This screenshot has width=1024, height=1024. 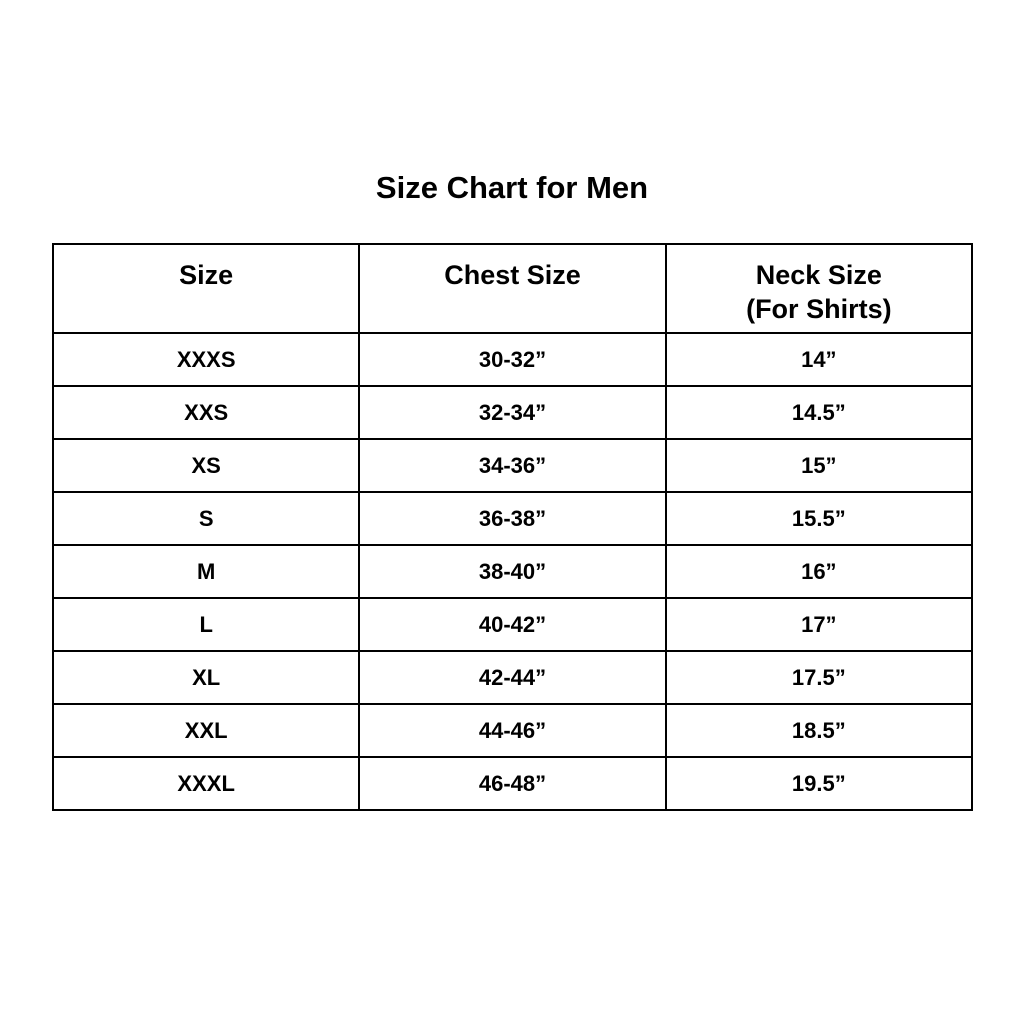 I want to click on cell-chest-size: 30-32”, so click(x=512, y=359).